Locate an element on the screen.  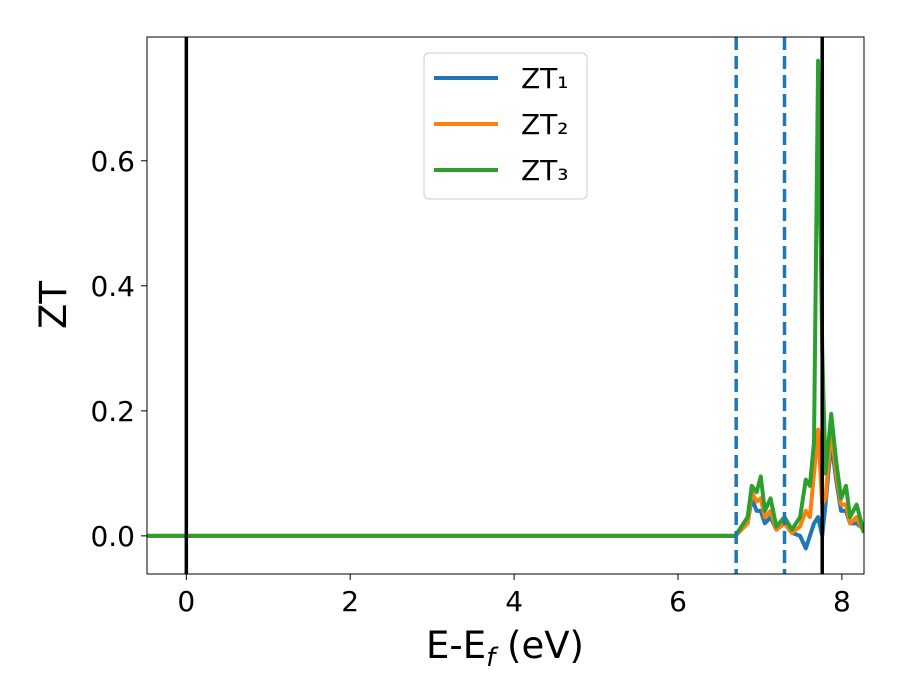
x-label-part: (eV) is located at coordinates (539, 645).